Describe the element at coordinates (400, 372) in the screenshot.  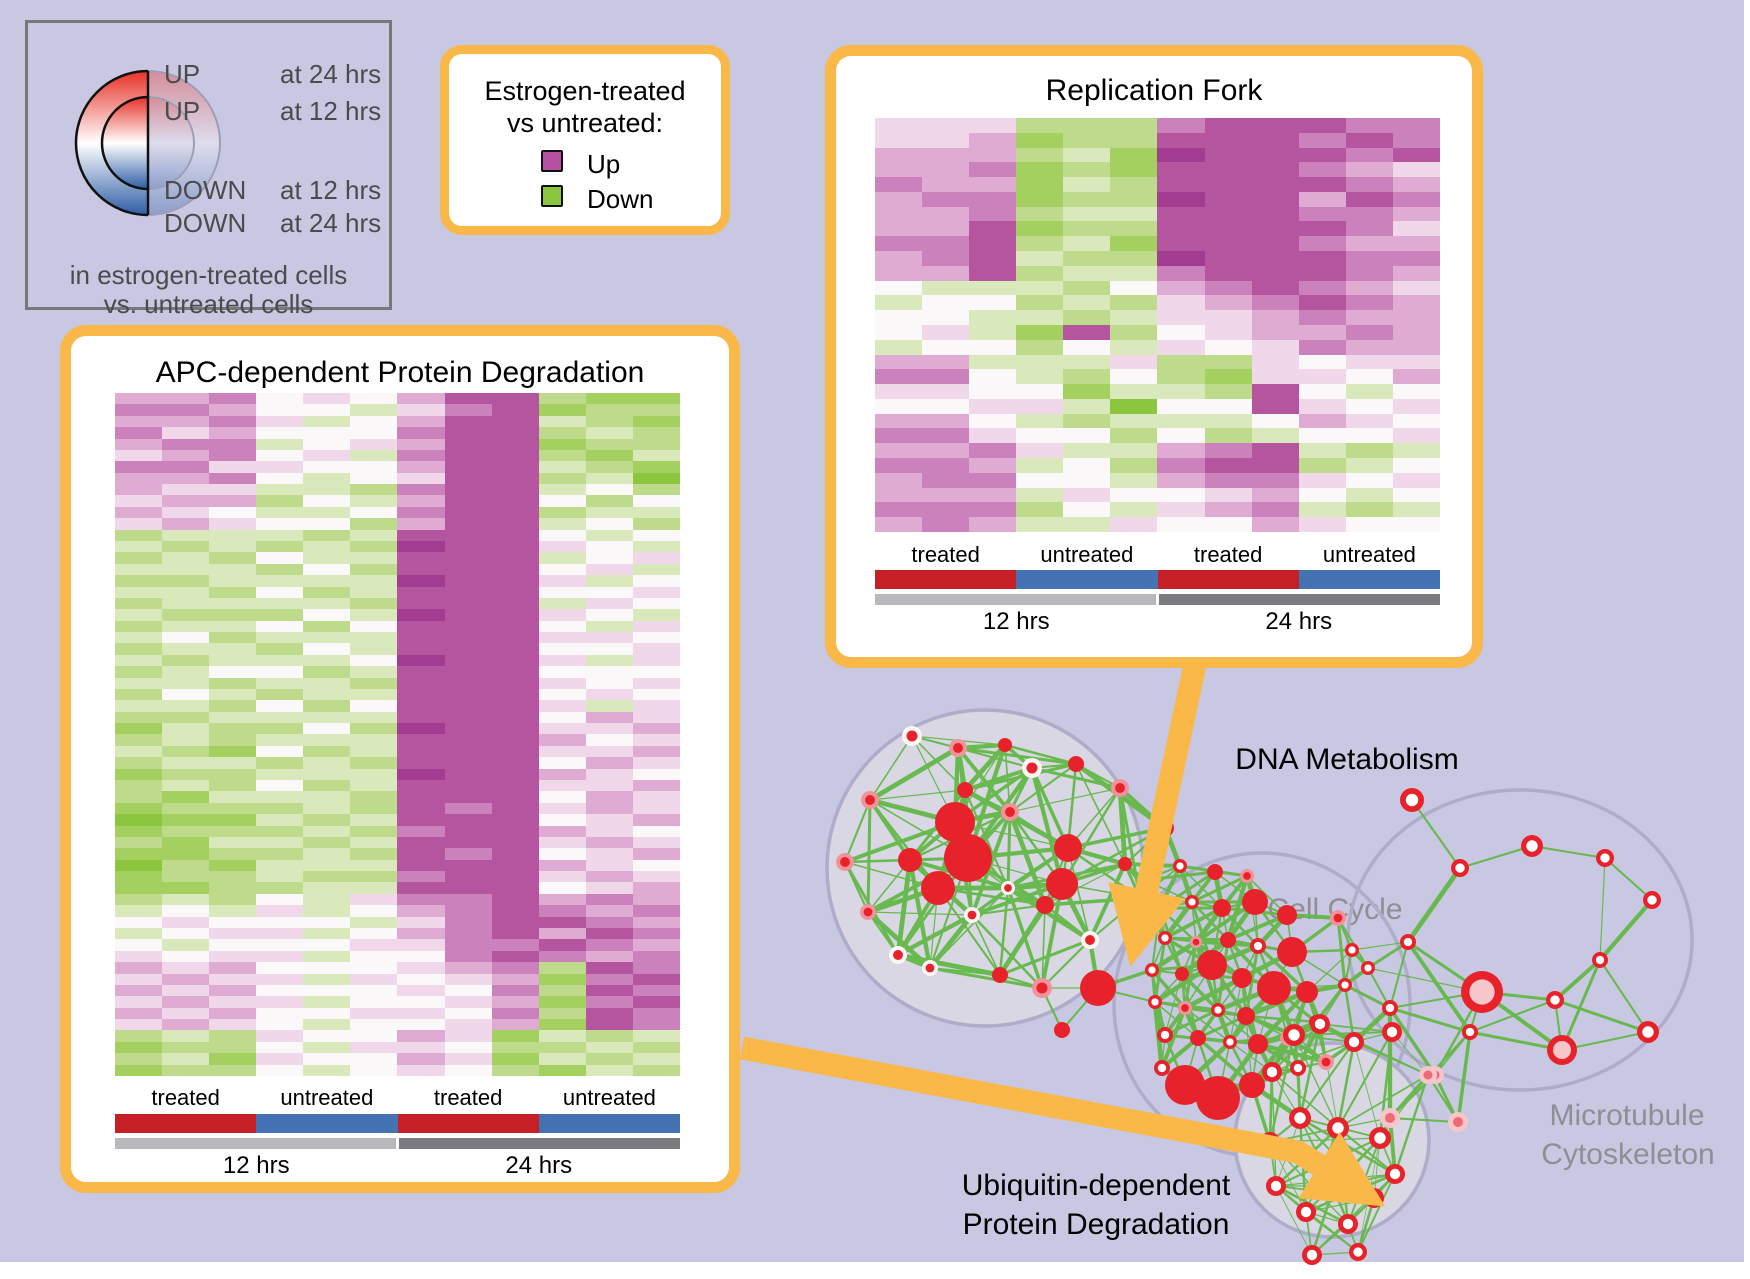
I see `apc-title: APC-dependent Protein Degradation` at that location.